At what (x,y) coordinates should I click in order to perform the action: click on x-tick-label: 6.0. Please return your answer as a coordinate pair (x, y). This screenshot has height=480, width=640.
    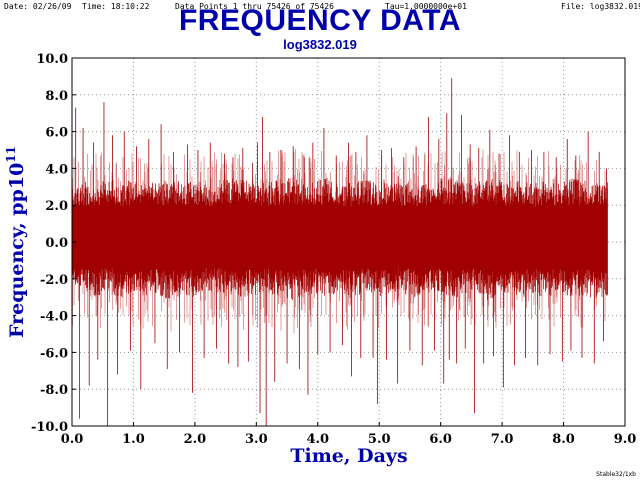
    Looking at the image, I should click on (440, 439).